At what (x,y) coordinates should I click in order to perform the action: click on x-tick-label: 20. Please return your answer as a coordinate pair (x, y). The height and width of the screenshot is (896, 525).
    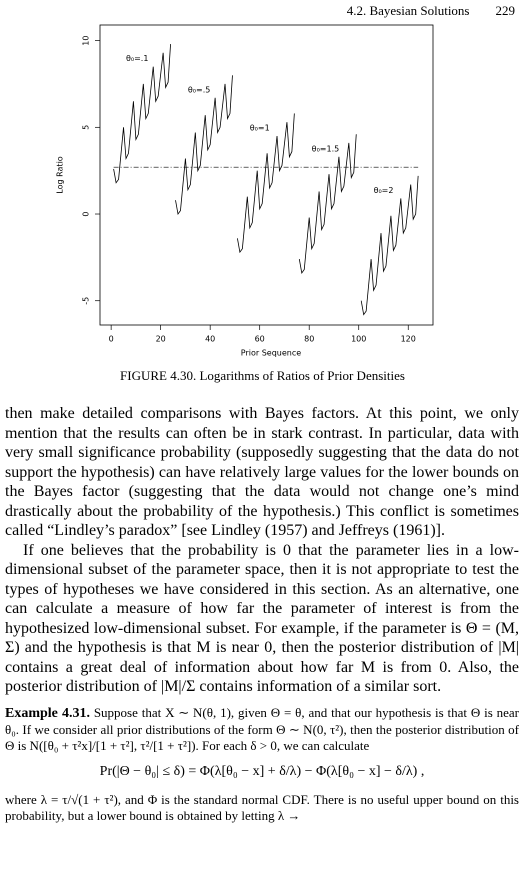
    Looking at the image, I should click on (161, 339).